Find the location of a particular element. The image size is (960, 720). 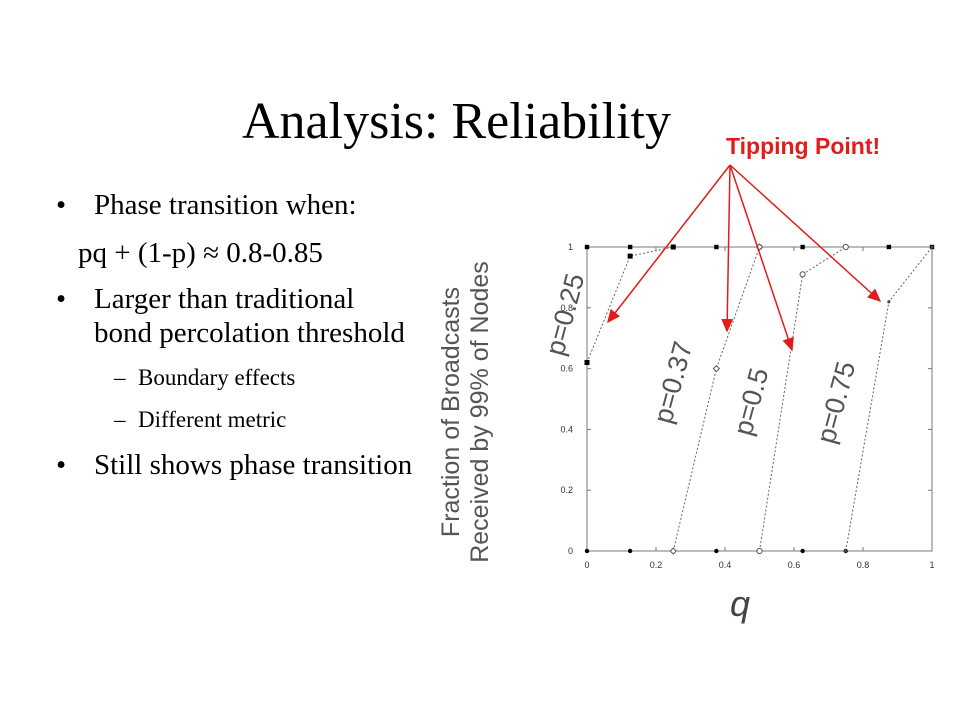

x-tick-label: 1 is located at coordinates (931, 565).